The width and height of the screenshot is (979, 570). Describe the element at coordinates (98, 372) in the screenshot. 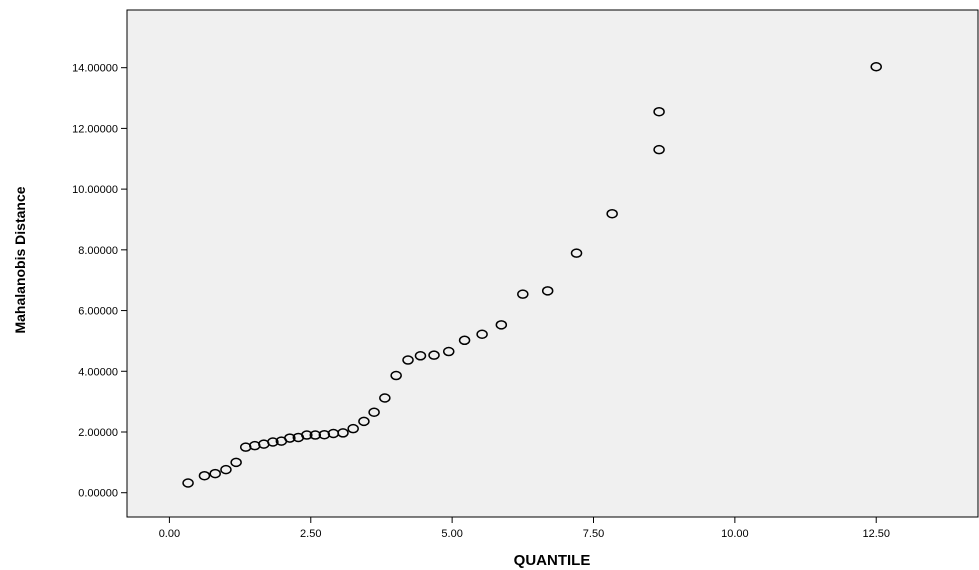

I see `y-tick-label: 4.00000` at that location.